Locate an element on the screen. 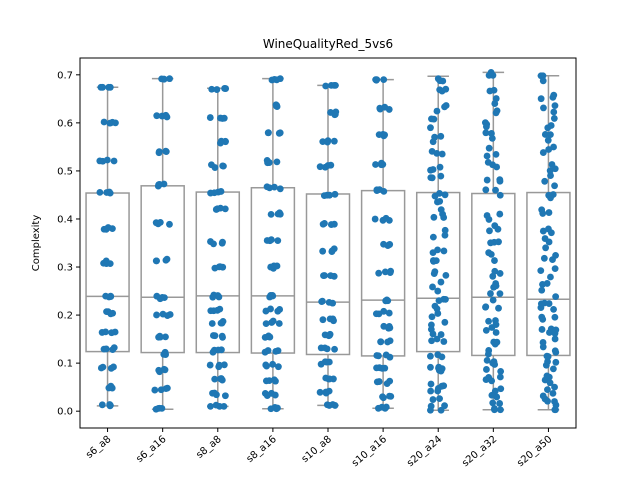  y-tick-label: 0.0 is located at coordinates (65, 412).